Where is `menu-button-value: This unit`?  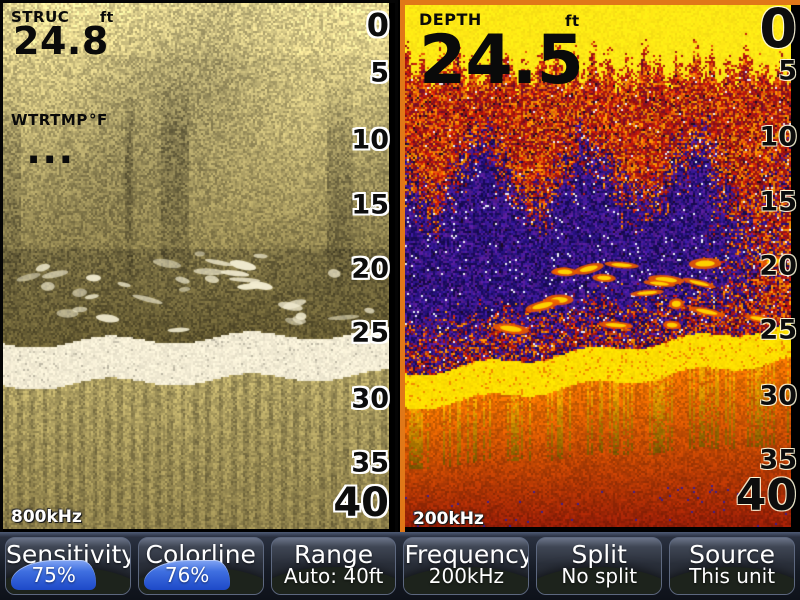 menu-button-value: This unit is located at coordinates (732, 576).